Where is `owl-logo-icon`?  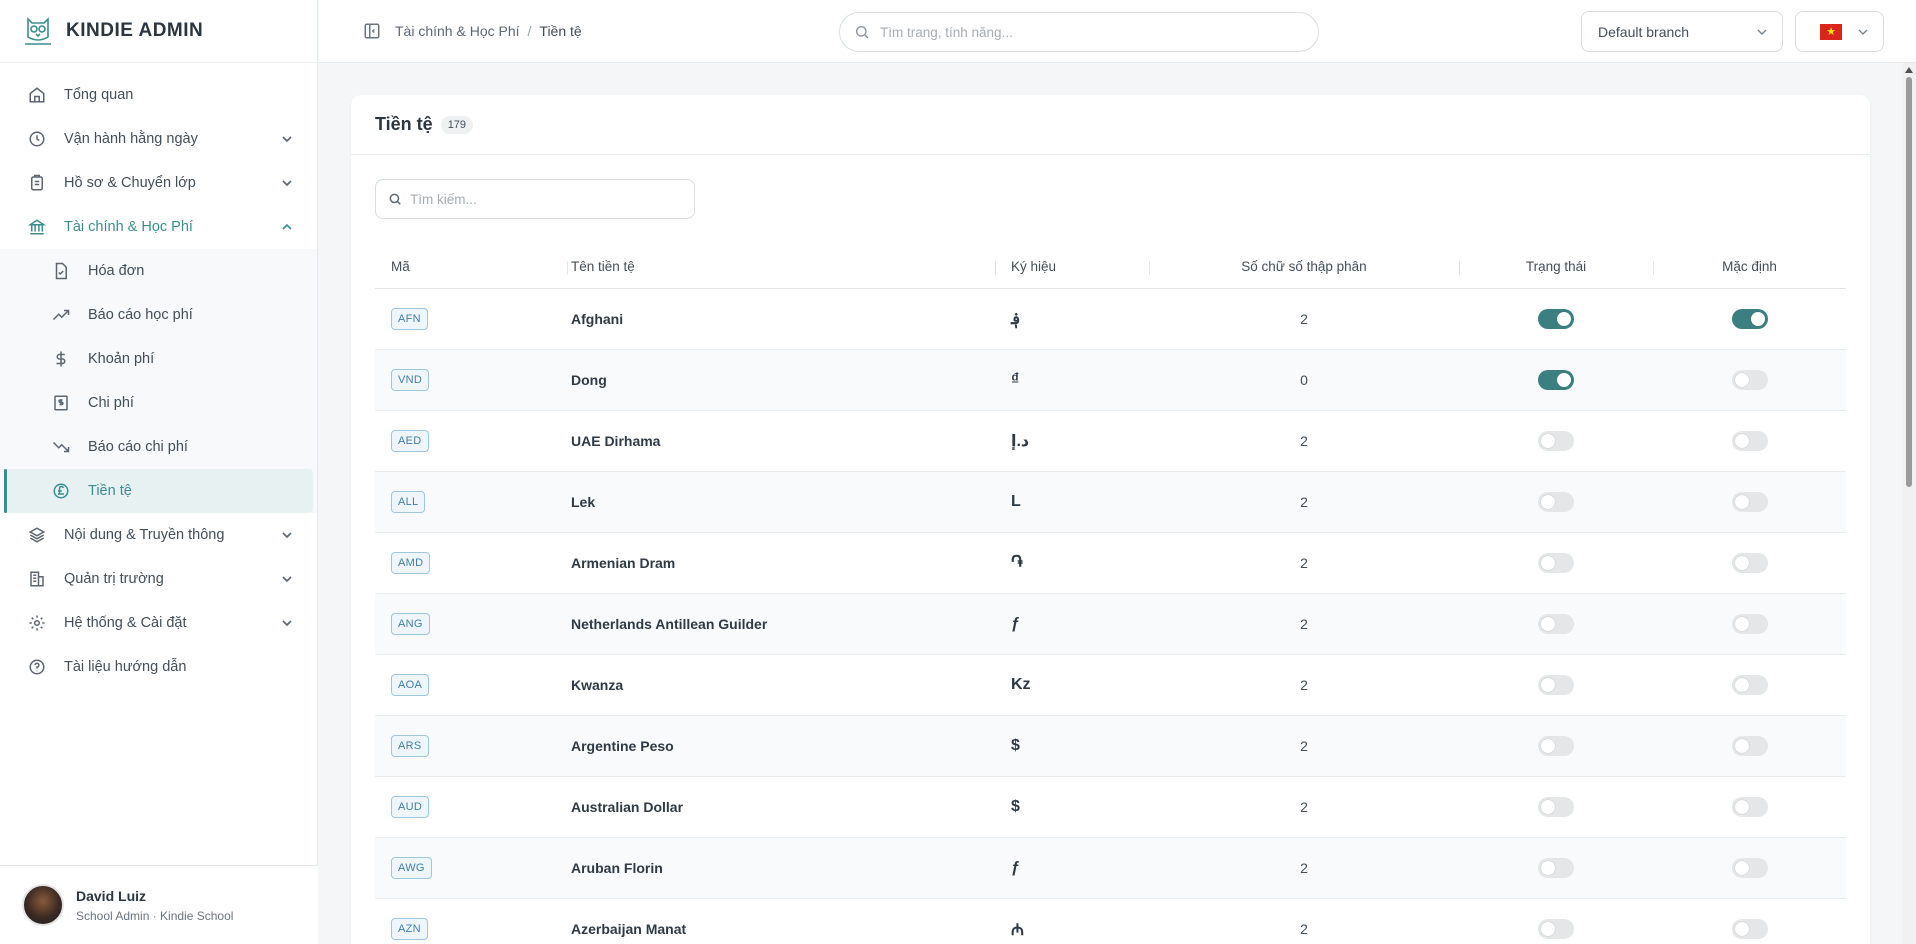
owl-logo-icon is located at coordinates (38, 31).